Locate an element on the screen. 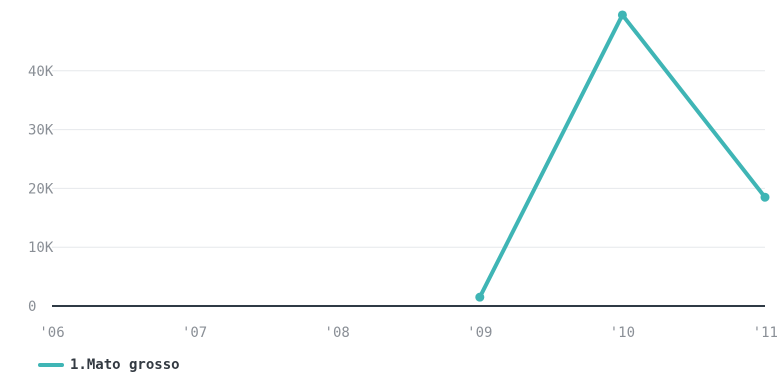 The width and height of the screenshot is (781, 385). y-tick-label: 20K is located at coordinates (41, 189).